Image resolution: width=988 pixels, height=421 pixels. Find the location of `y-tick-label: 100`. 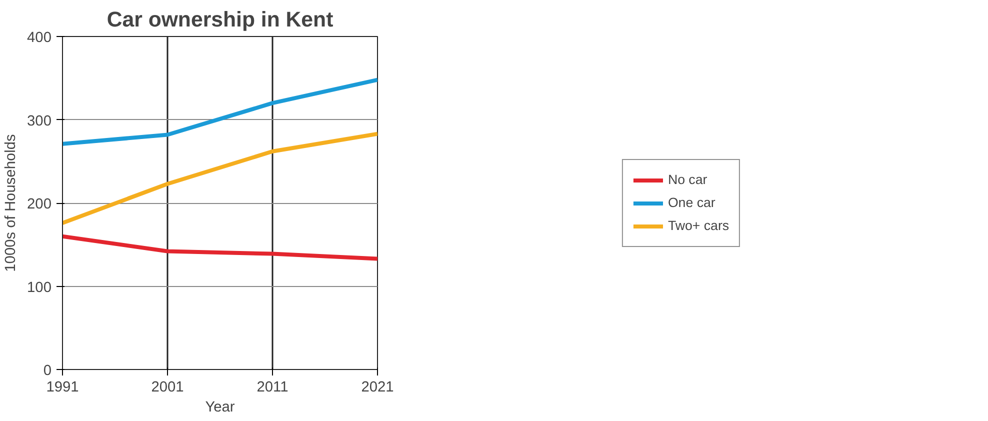

y-tick-label: 100 is located at coordinates (39, 288).